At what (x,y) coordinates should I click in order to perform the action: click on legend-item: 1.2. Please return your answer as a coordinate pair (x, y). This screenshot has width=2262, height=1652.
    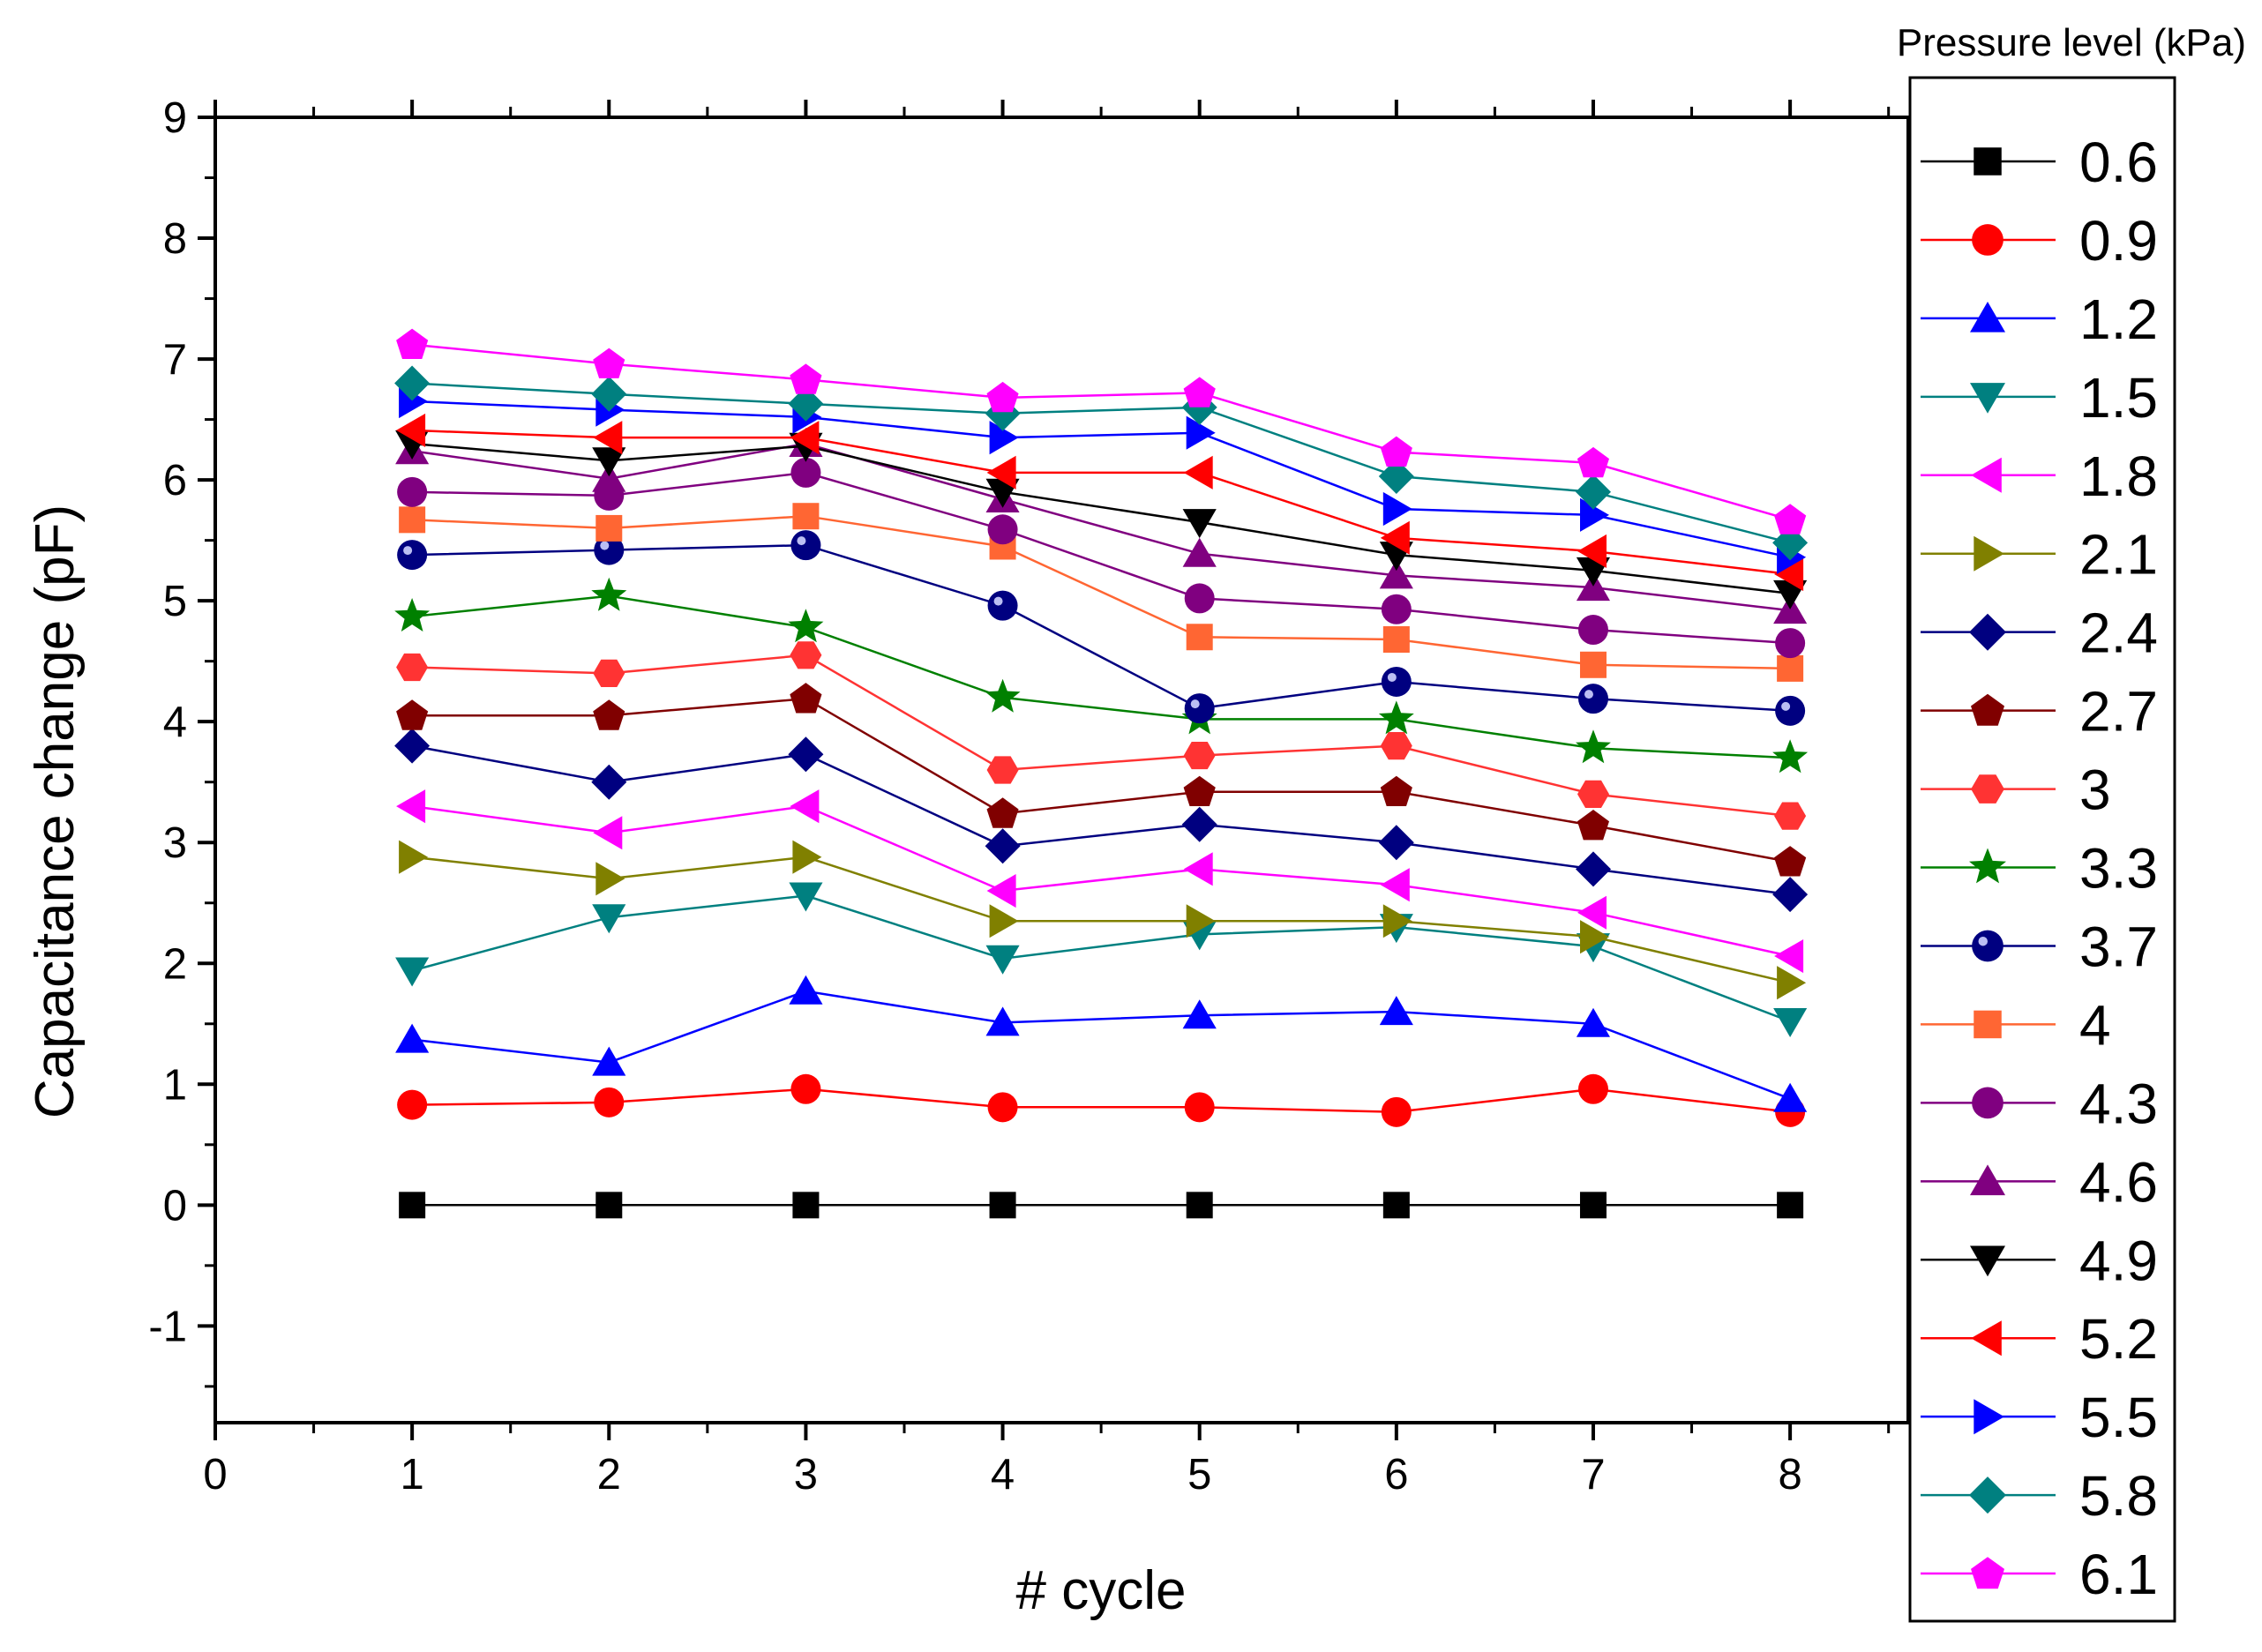
    Looking at the image, I should click on (2040, 319).